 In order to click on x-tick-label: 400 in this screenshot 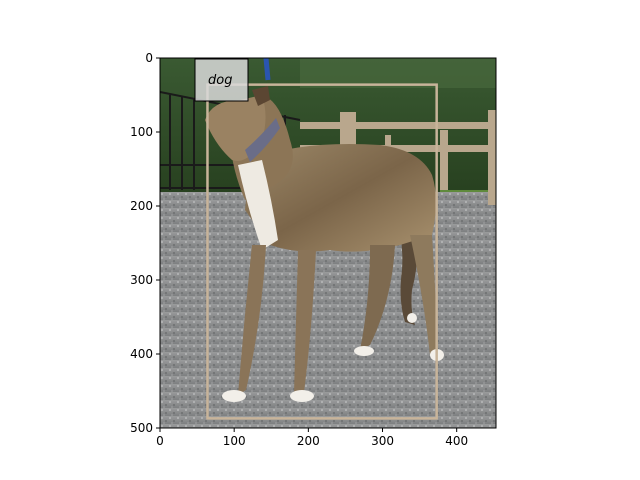, I will do `click(456, 441)`.